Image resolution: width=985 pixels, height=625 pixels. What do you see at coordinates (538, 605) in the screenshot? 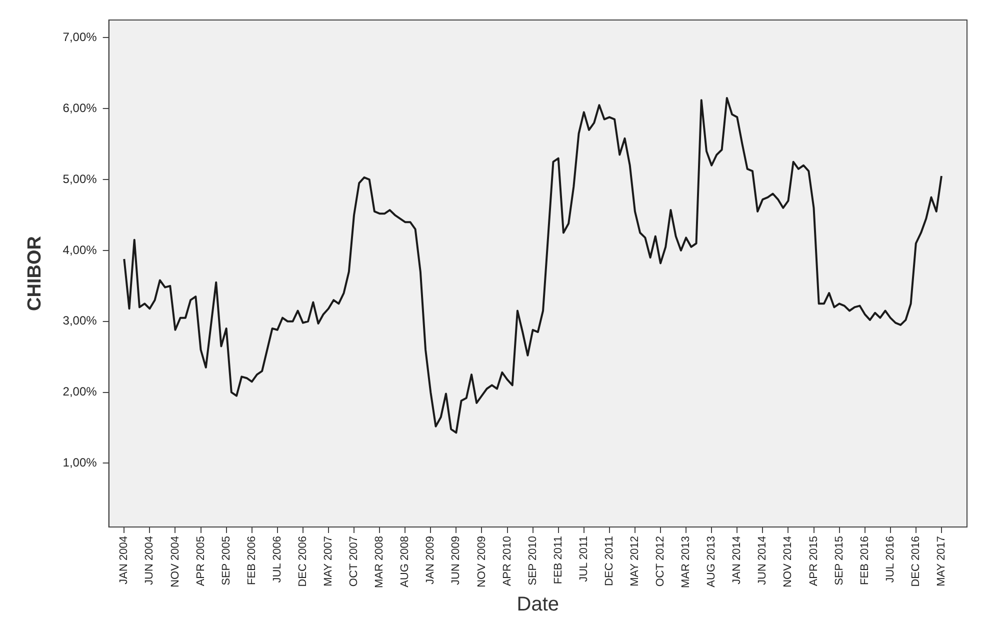
I see `x-axis-title: Date` at bounding box center [538, 605].